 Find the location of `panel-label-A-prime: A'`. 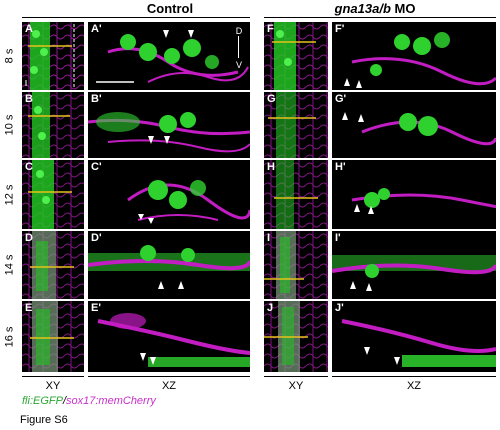

panel-label-A-prime: A' is located at coordinates (96, 29).